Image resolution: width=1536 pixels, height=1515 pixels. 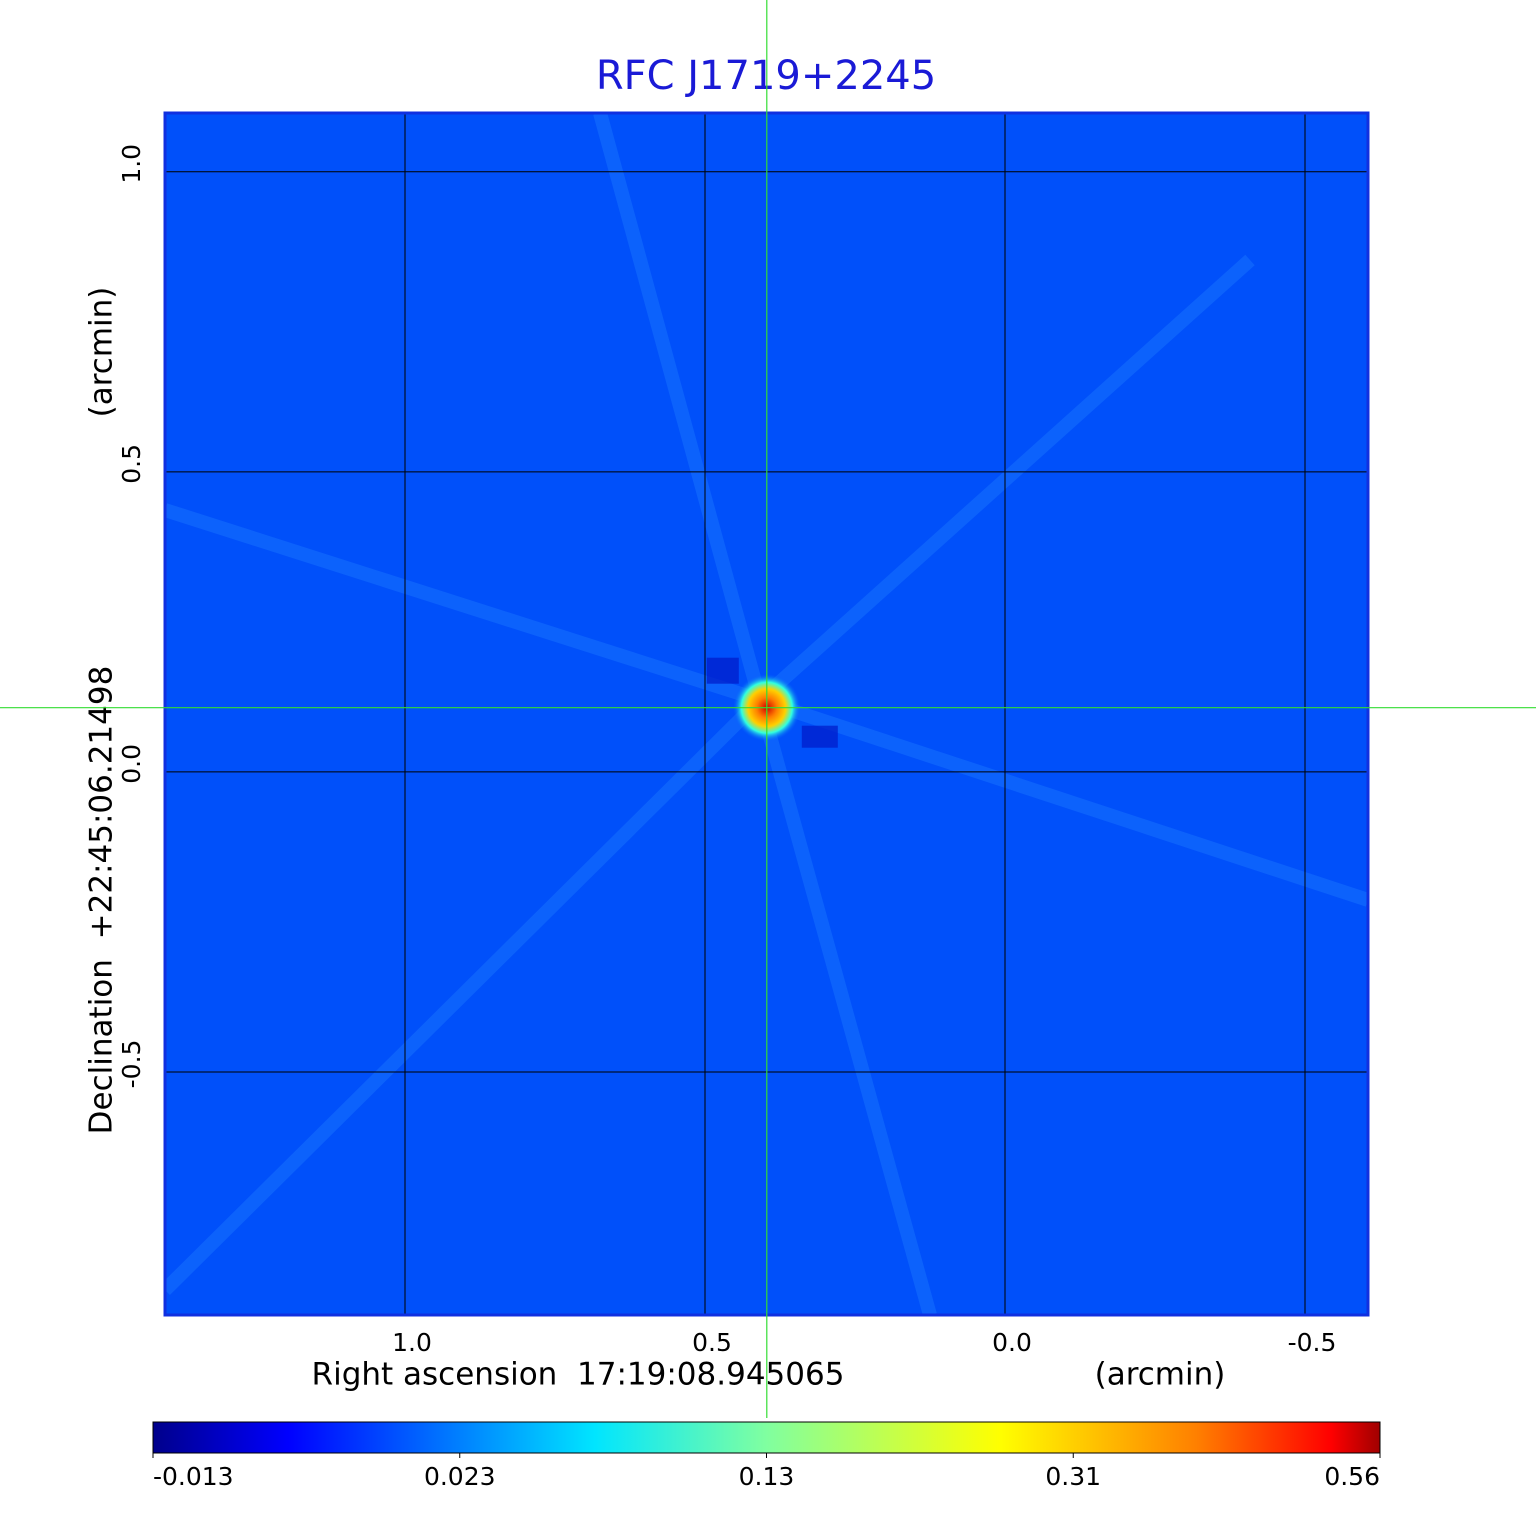 I want to click on colorbar-tick-label: 0.023, so click(x=460, y=1476).